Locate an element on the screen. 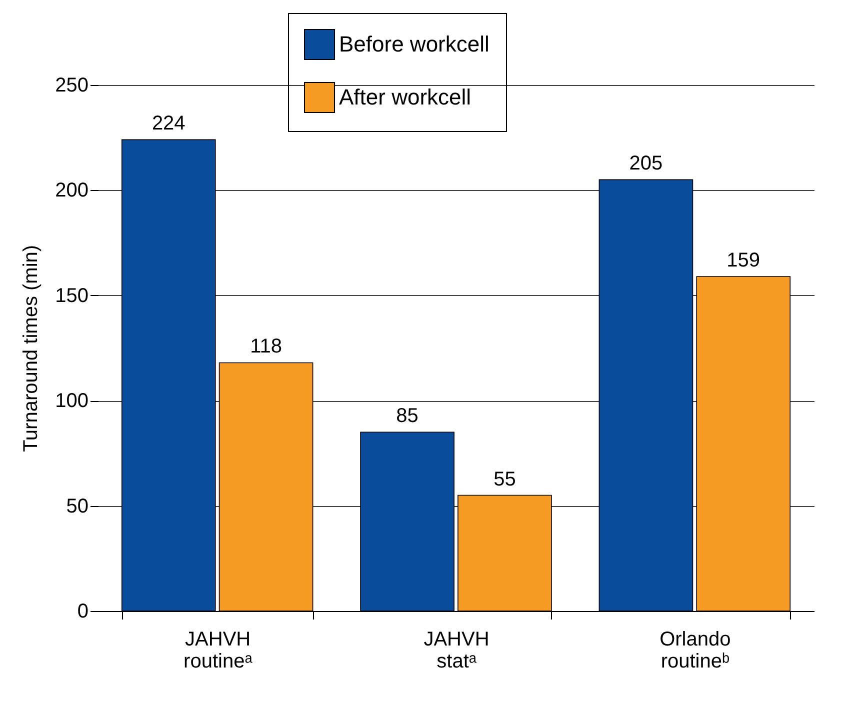 The image size is (859, 706). x-tick-label: JAHVH routineᵃ is located at coordinates (218, 650).